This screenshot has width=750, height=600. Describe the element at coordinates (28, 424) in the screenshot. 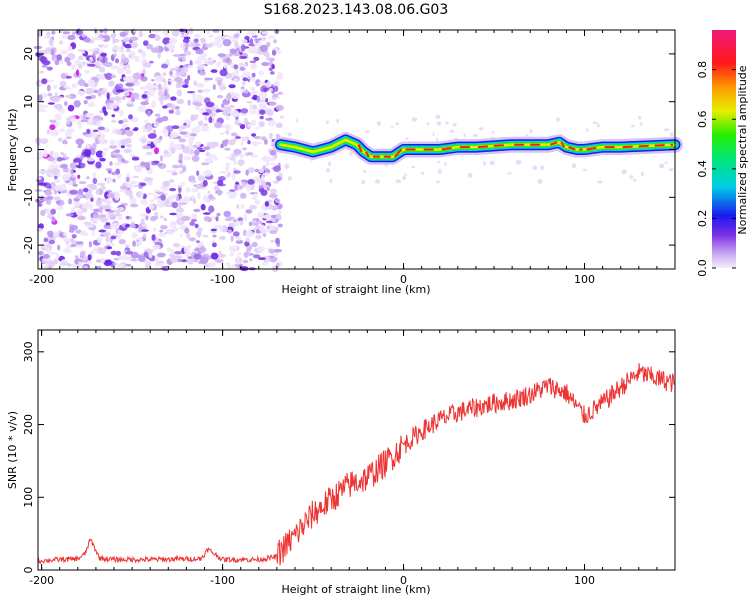

I see `y-tick-label: 200` at that location.